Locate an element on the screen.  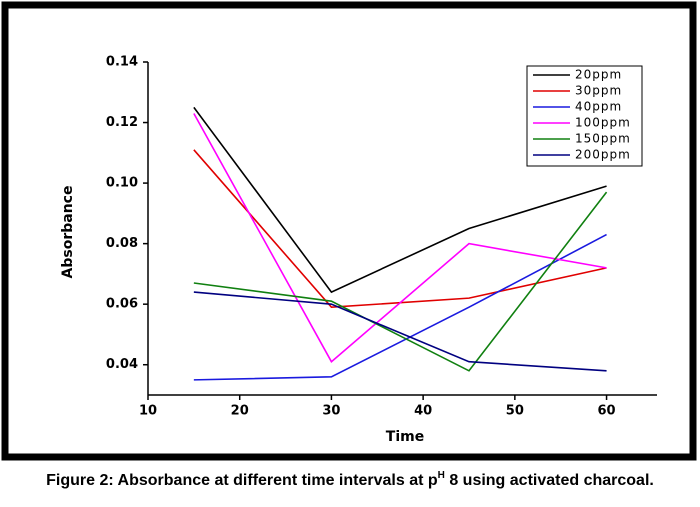
caption-text: 8 using activated charcoal. is located at coordinates (549, 480).